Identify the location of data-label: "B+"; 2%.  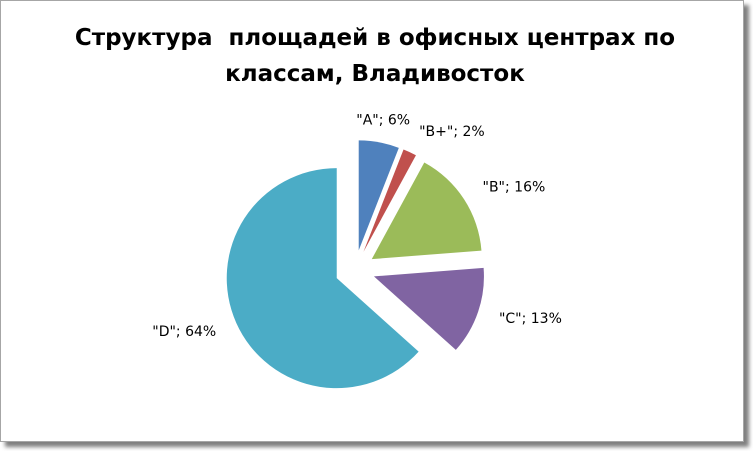
(452, 132).